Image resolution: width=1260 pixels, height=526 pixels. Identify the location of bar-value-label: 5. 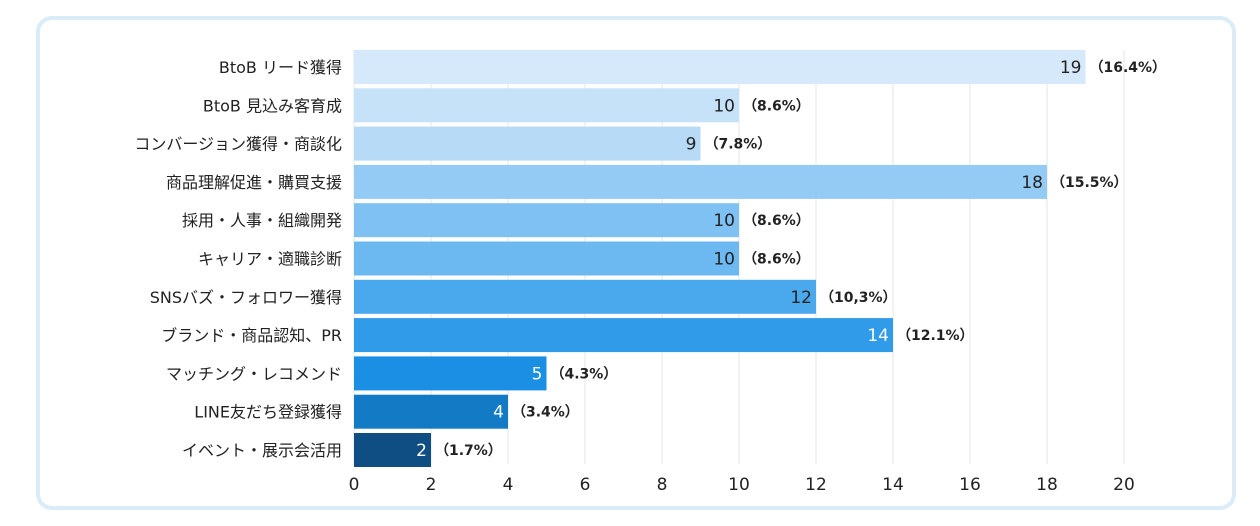
(537, 374).